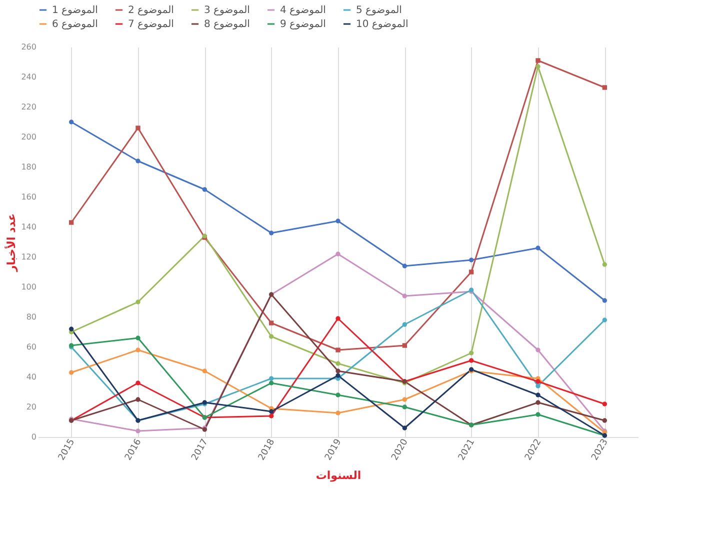 Image resolution: width=712 pixels, height=546 pixels. What do you see at coordinates (28, 47) in the screenshot?
I see `y-tick-label: 260` at bounding box center [28, 47].